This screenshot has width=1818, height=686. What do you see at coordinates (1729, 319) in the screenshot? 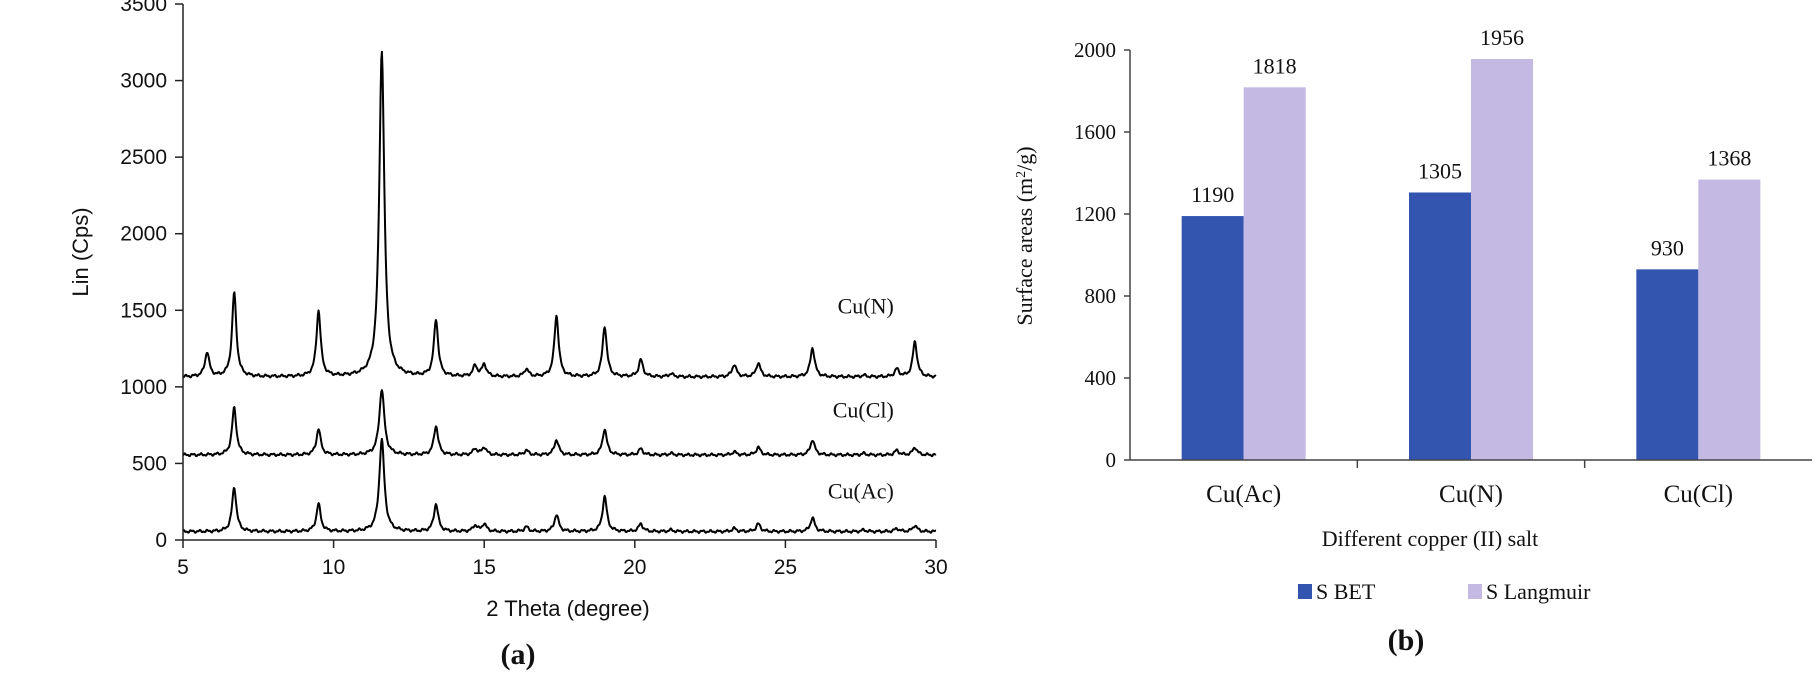
I see `bar-s-langmuir-cu-cl` at bounding box center [1729, 319].